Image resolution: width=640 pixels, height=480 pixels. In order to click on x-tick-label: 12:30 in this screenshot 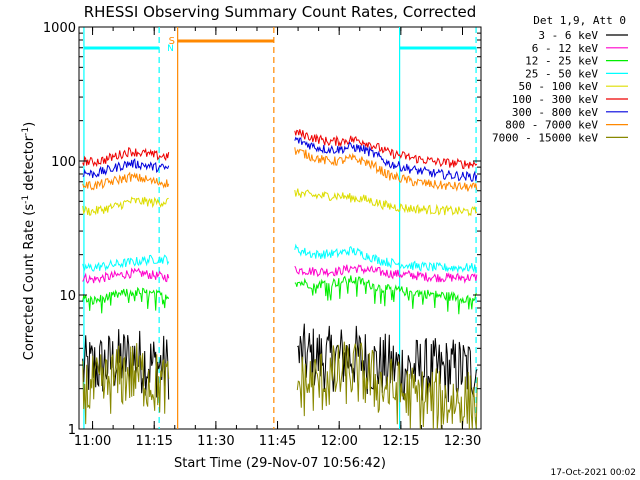, I will do `click(462, 441)`.